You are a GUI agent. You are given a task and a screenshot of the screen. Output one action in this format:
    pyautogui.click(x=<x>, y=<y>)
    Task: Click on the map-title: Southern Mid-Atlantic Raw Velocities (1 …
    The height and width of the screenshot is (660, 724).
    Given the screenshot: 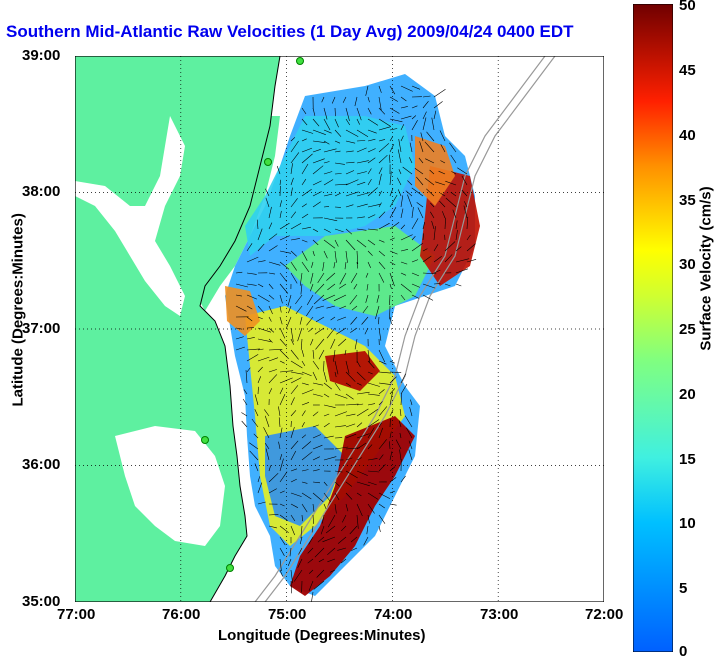 What is the action you would take?
    pyautogui.click(x=290, y=32)
    